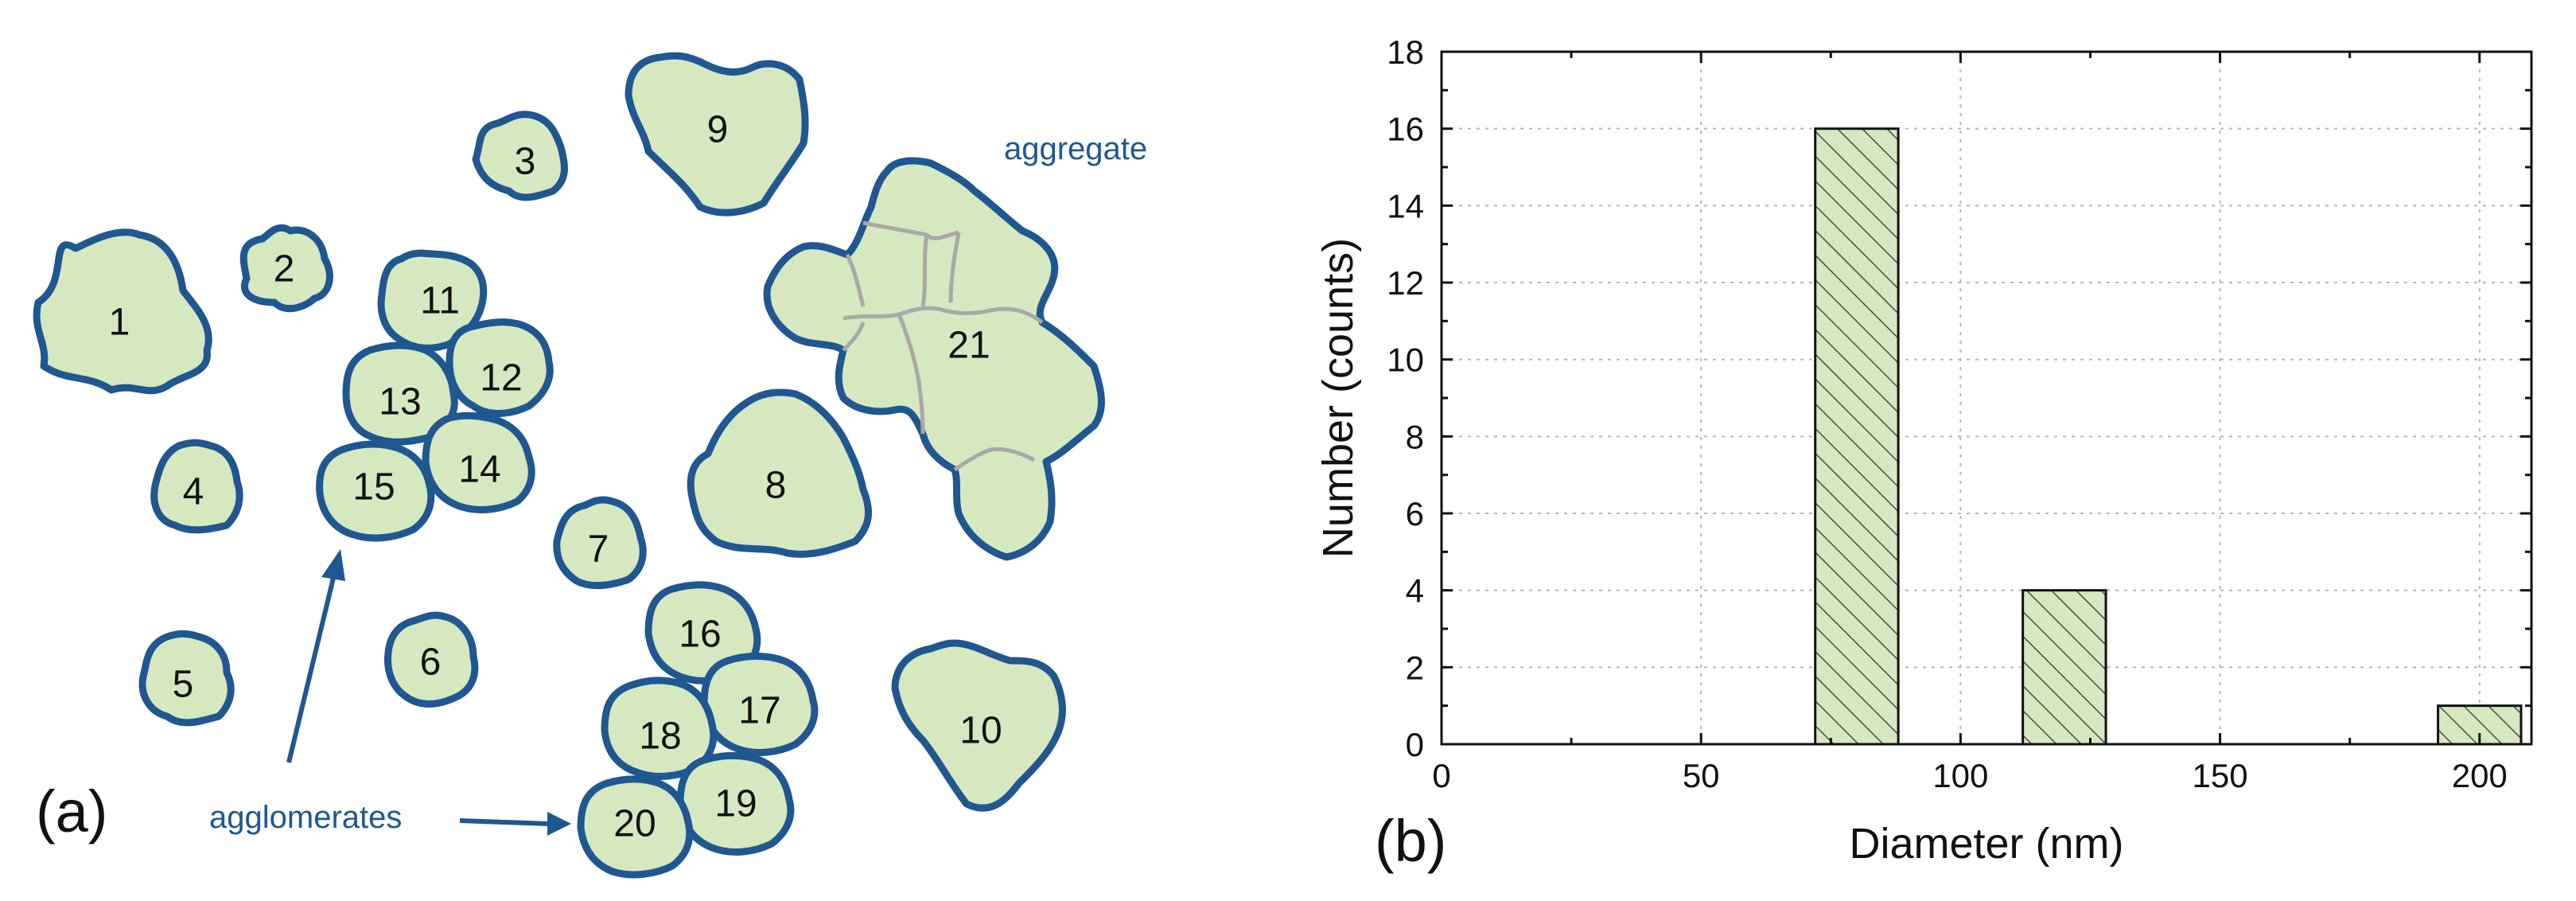  I want to click on y-tick-label: 16, so click(1406, 129).